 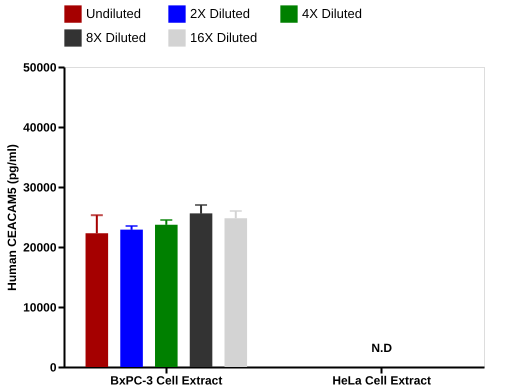 I want to click on y-axis-title: Human CEACAM5 (pg/ml), so click(x=12, y=217).